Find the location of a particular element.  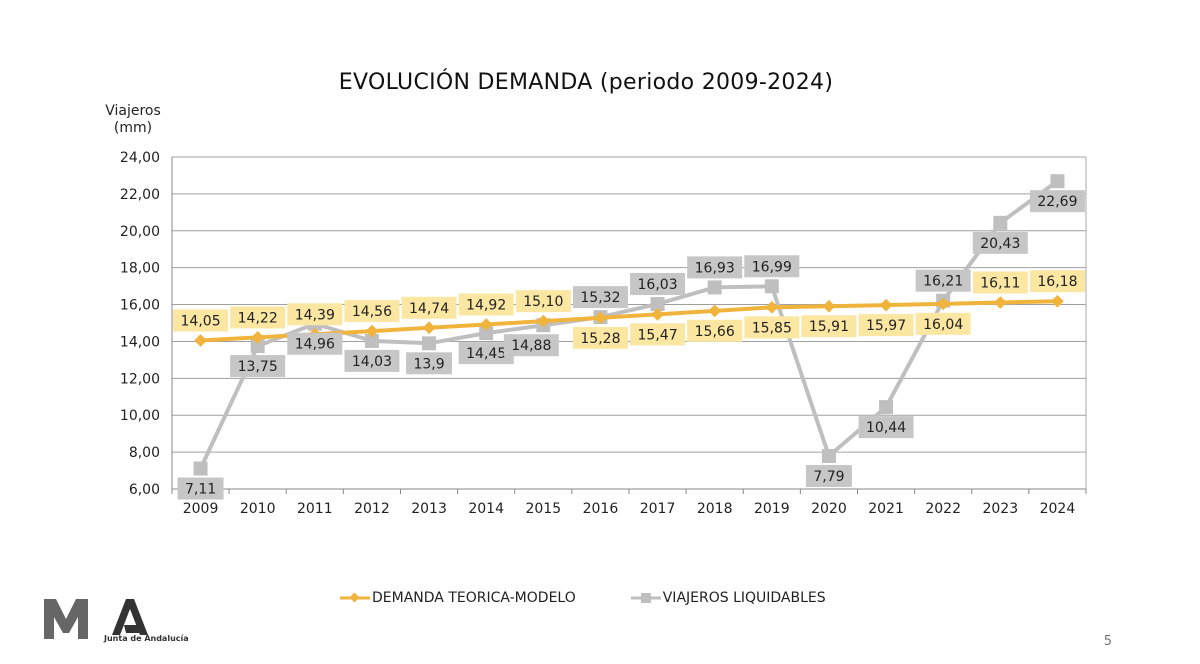

data-label: 10,44 is located at coordinates (886, 428).